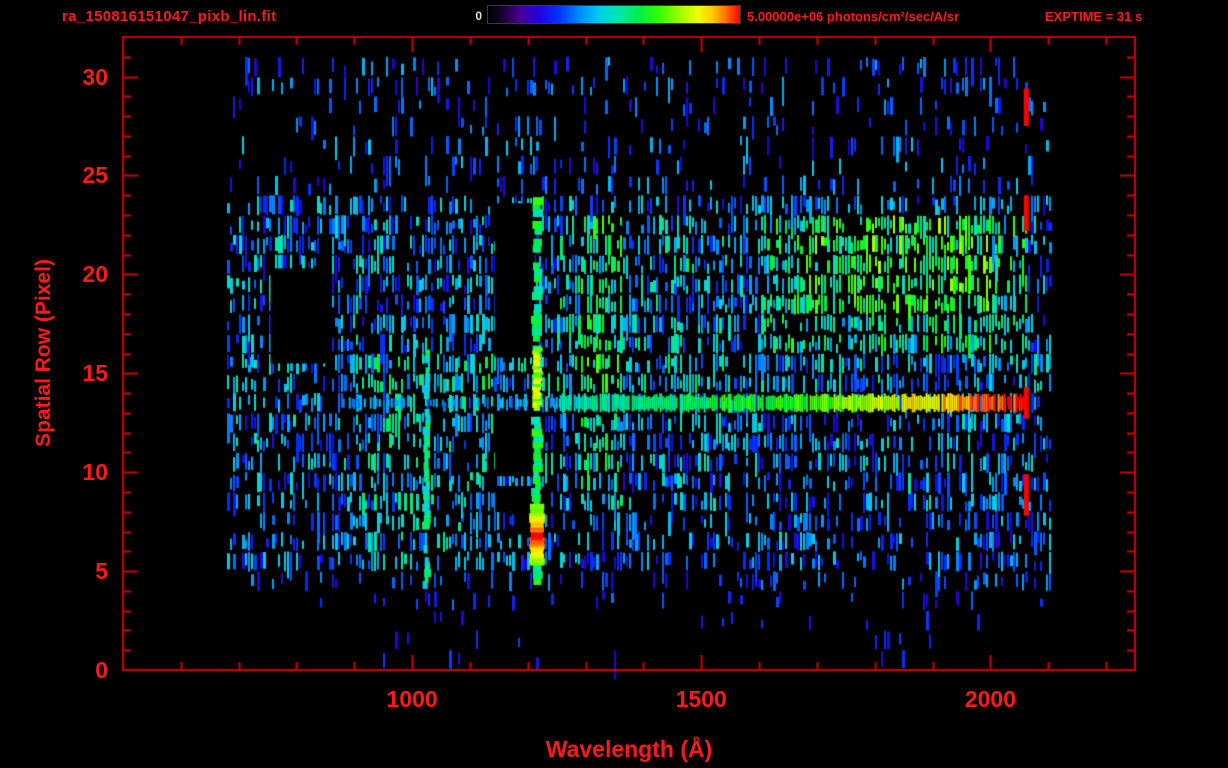 This screenshot has height=768, width=1228. What do you see at coordinates (629, 749) in the screenshot?
I see `x-axis-title: Wavelength (Å)` at bounding box center [629, 749].